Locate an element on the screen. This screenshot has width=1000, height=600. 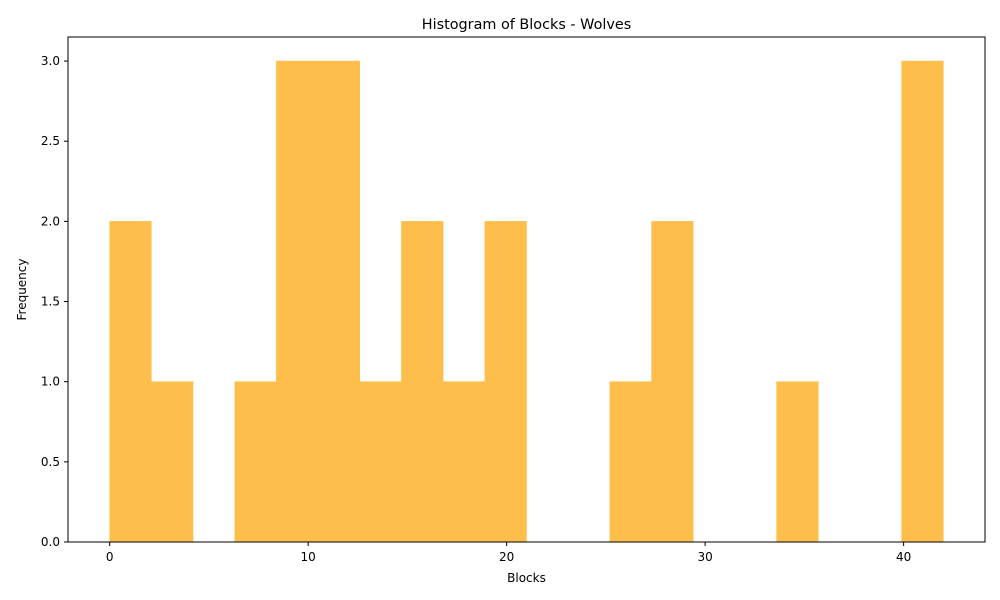
chart-title: Histogram of Blocks - Wolves is located at coordinates (527, 25).